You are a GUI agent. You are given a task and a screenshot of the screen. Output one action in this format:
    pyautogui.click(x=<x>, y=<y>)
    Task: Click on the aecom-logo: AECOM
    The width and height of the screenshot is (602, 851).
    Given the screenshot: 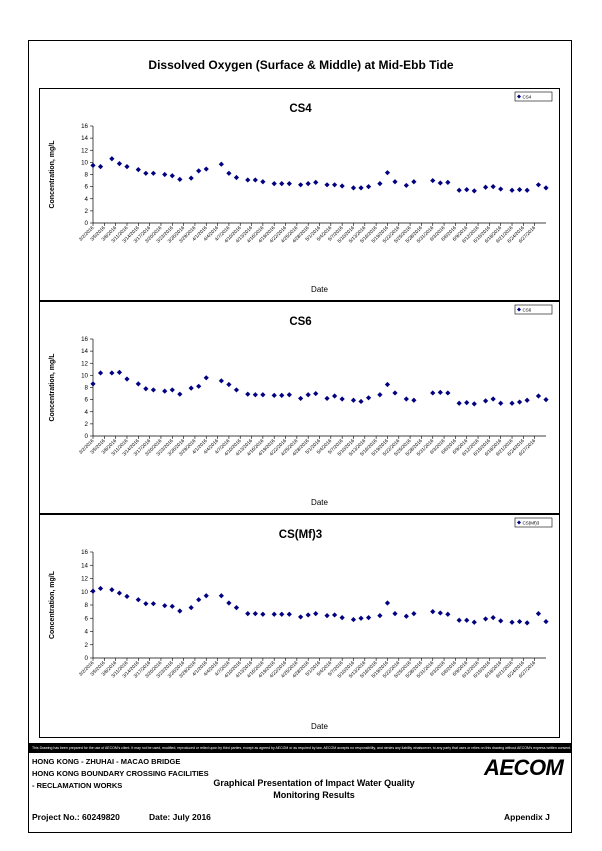 What is the action you would take?
    pyautogui.click(x=524, y=767)
    